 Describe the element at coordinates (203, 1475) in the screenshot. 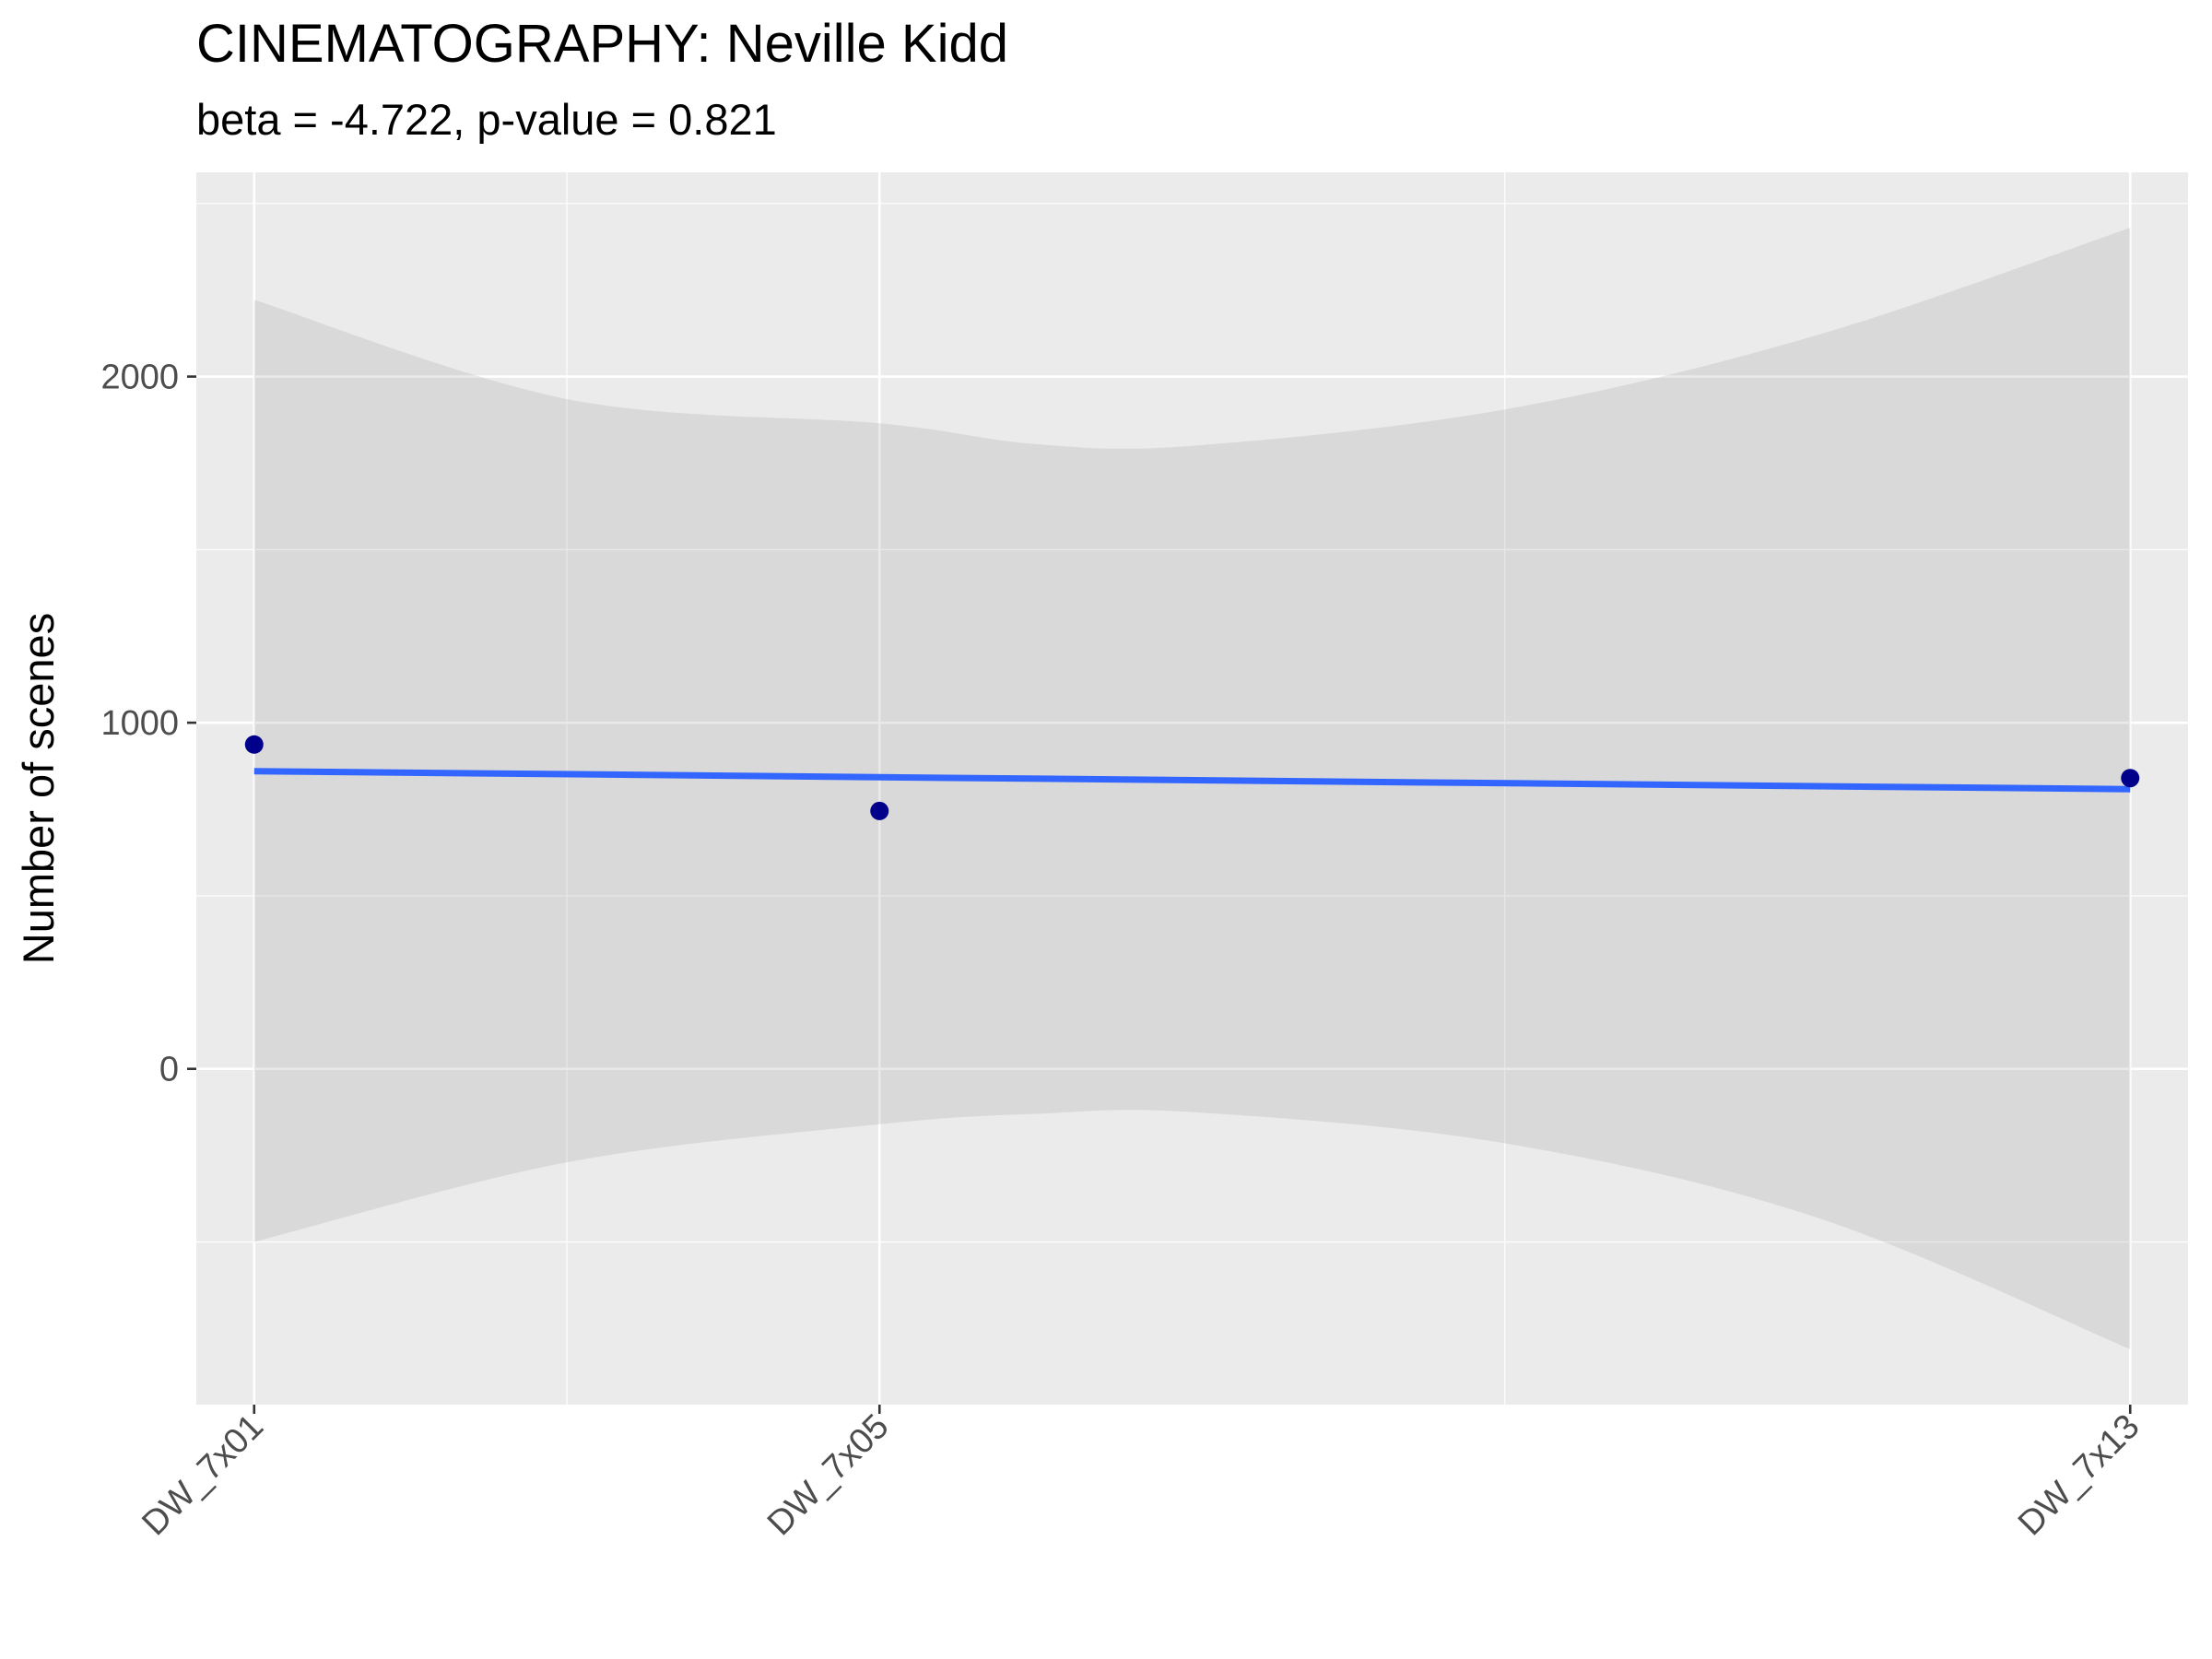

I see `x-tick-label: DW_7x01` at that location.